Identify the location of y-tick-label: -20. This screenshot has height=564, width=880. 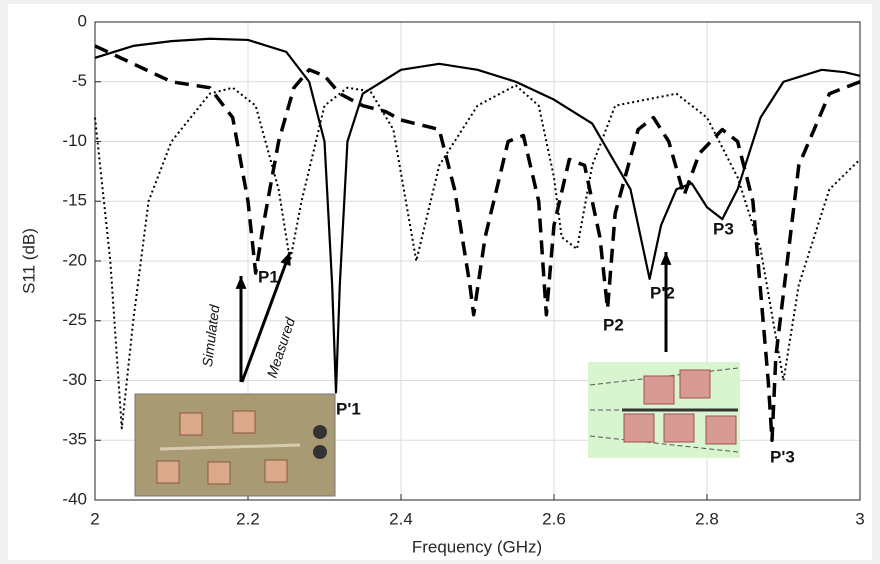
(74, 259).